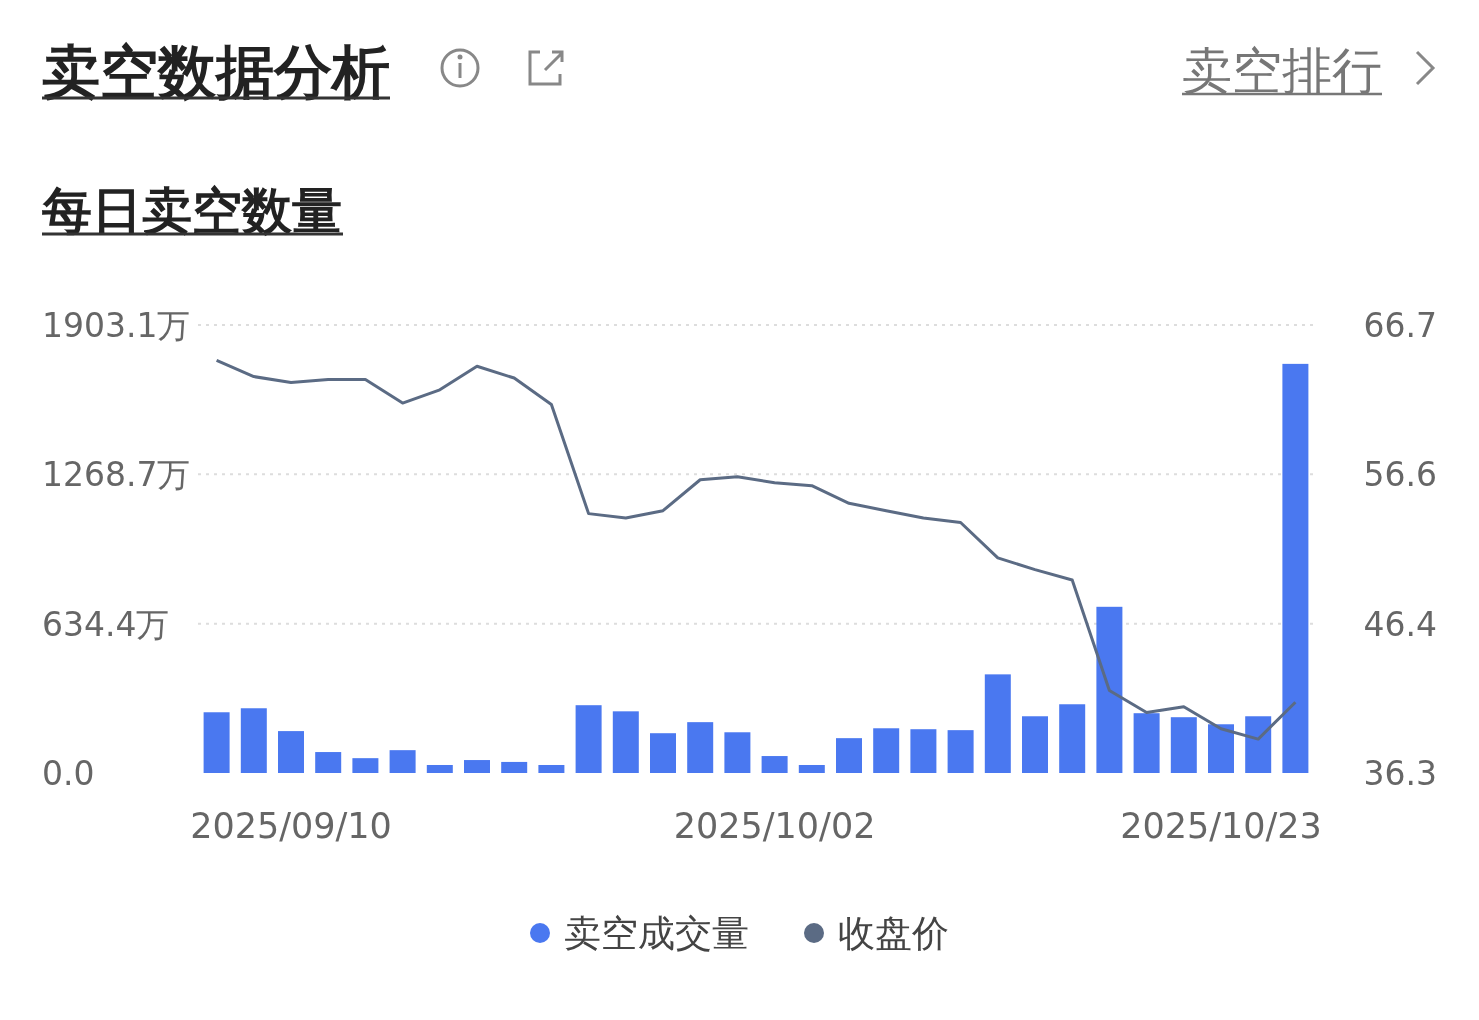 Image resolution: width=1479 pixels, height=1020 pixels. Describe the element at coordinates (1400, 474) in the screenshot. I see `y2-tick-label: 56.6` at that location.